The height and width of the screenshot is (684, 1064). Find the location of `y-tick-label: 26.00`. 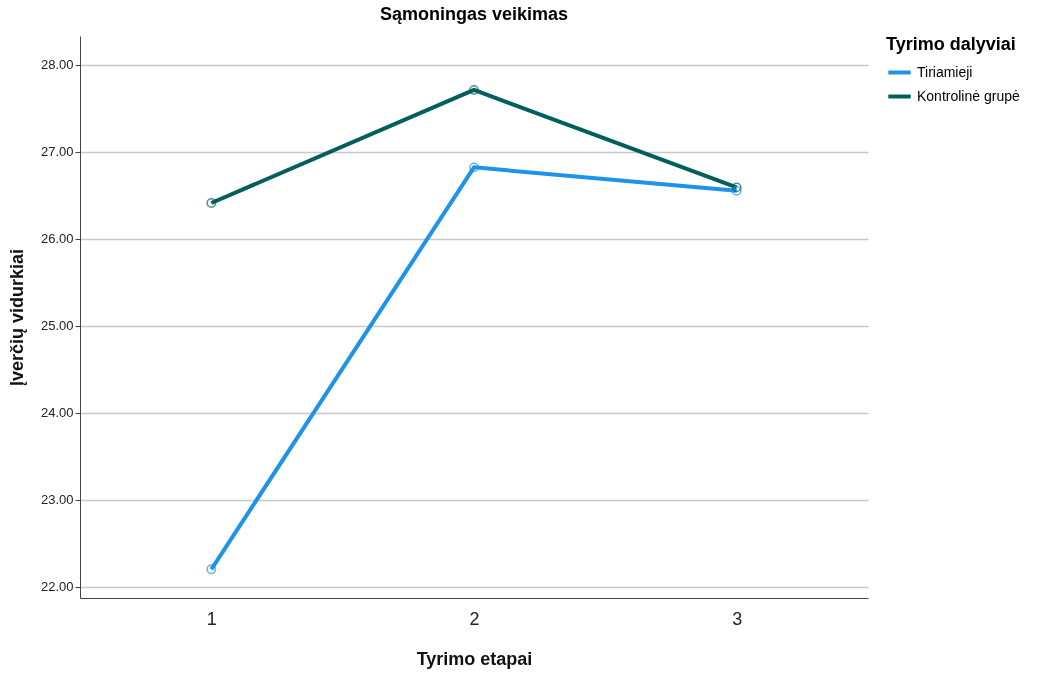

y-tick-label: 26.00 is located at coordinates (57, 239).